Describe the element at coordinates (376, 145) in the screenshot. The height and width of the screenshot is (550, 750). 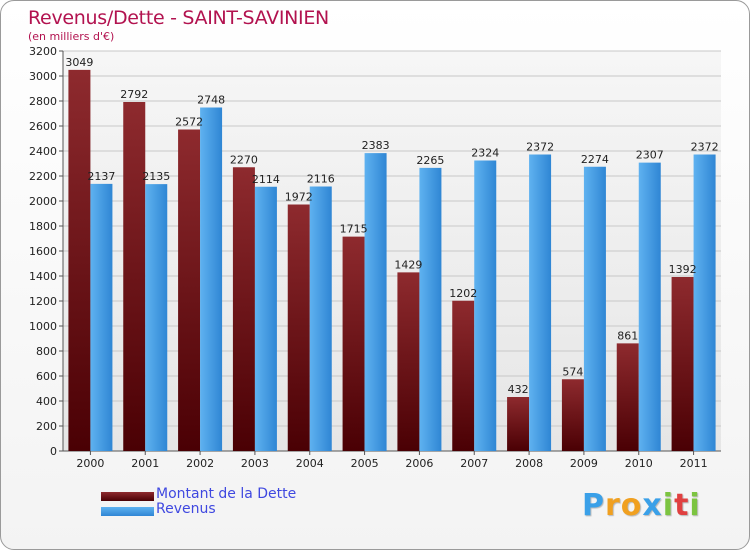
I see `data-label-revenue: 2383` at that location.